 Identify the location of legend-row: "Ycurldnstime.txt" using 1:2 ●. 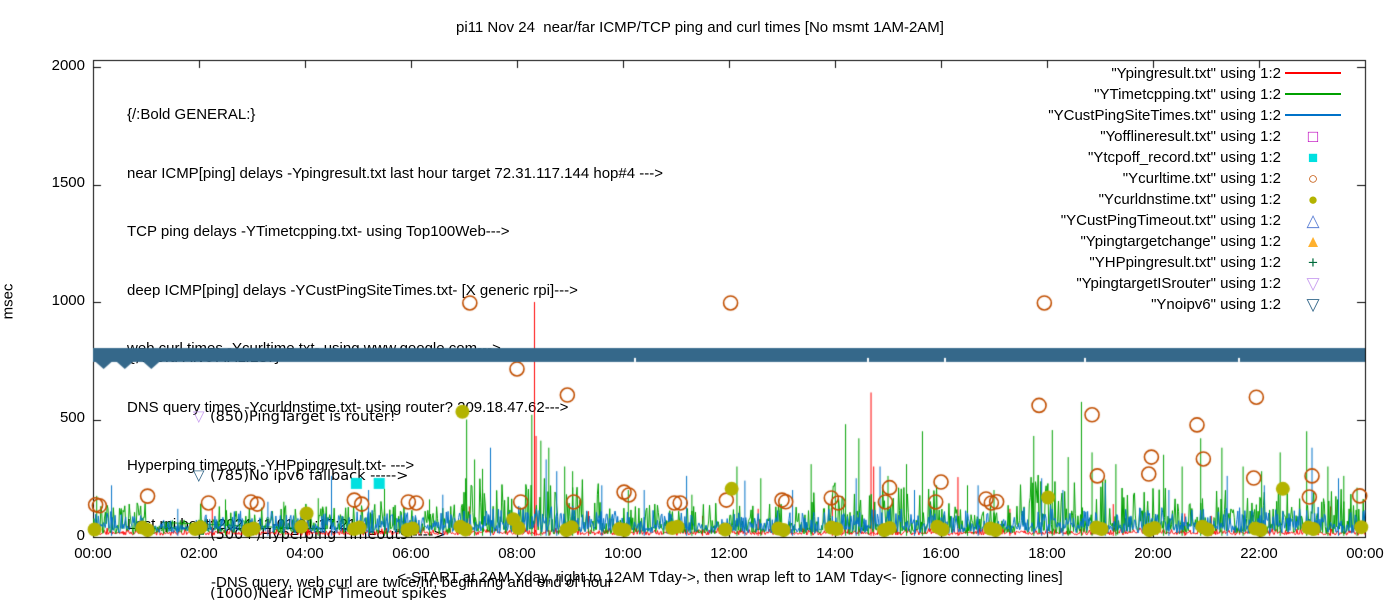
(1122, 198).